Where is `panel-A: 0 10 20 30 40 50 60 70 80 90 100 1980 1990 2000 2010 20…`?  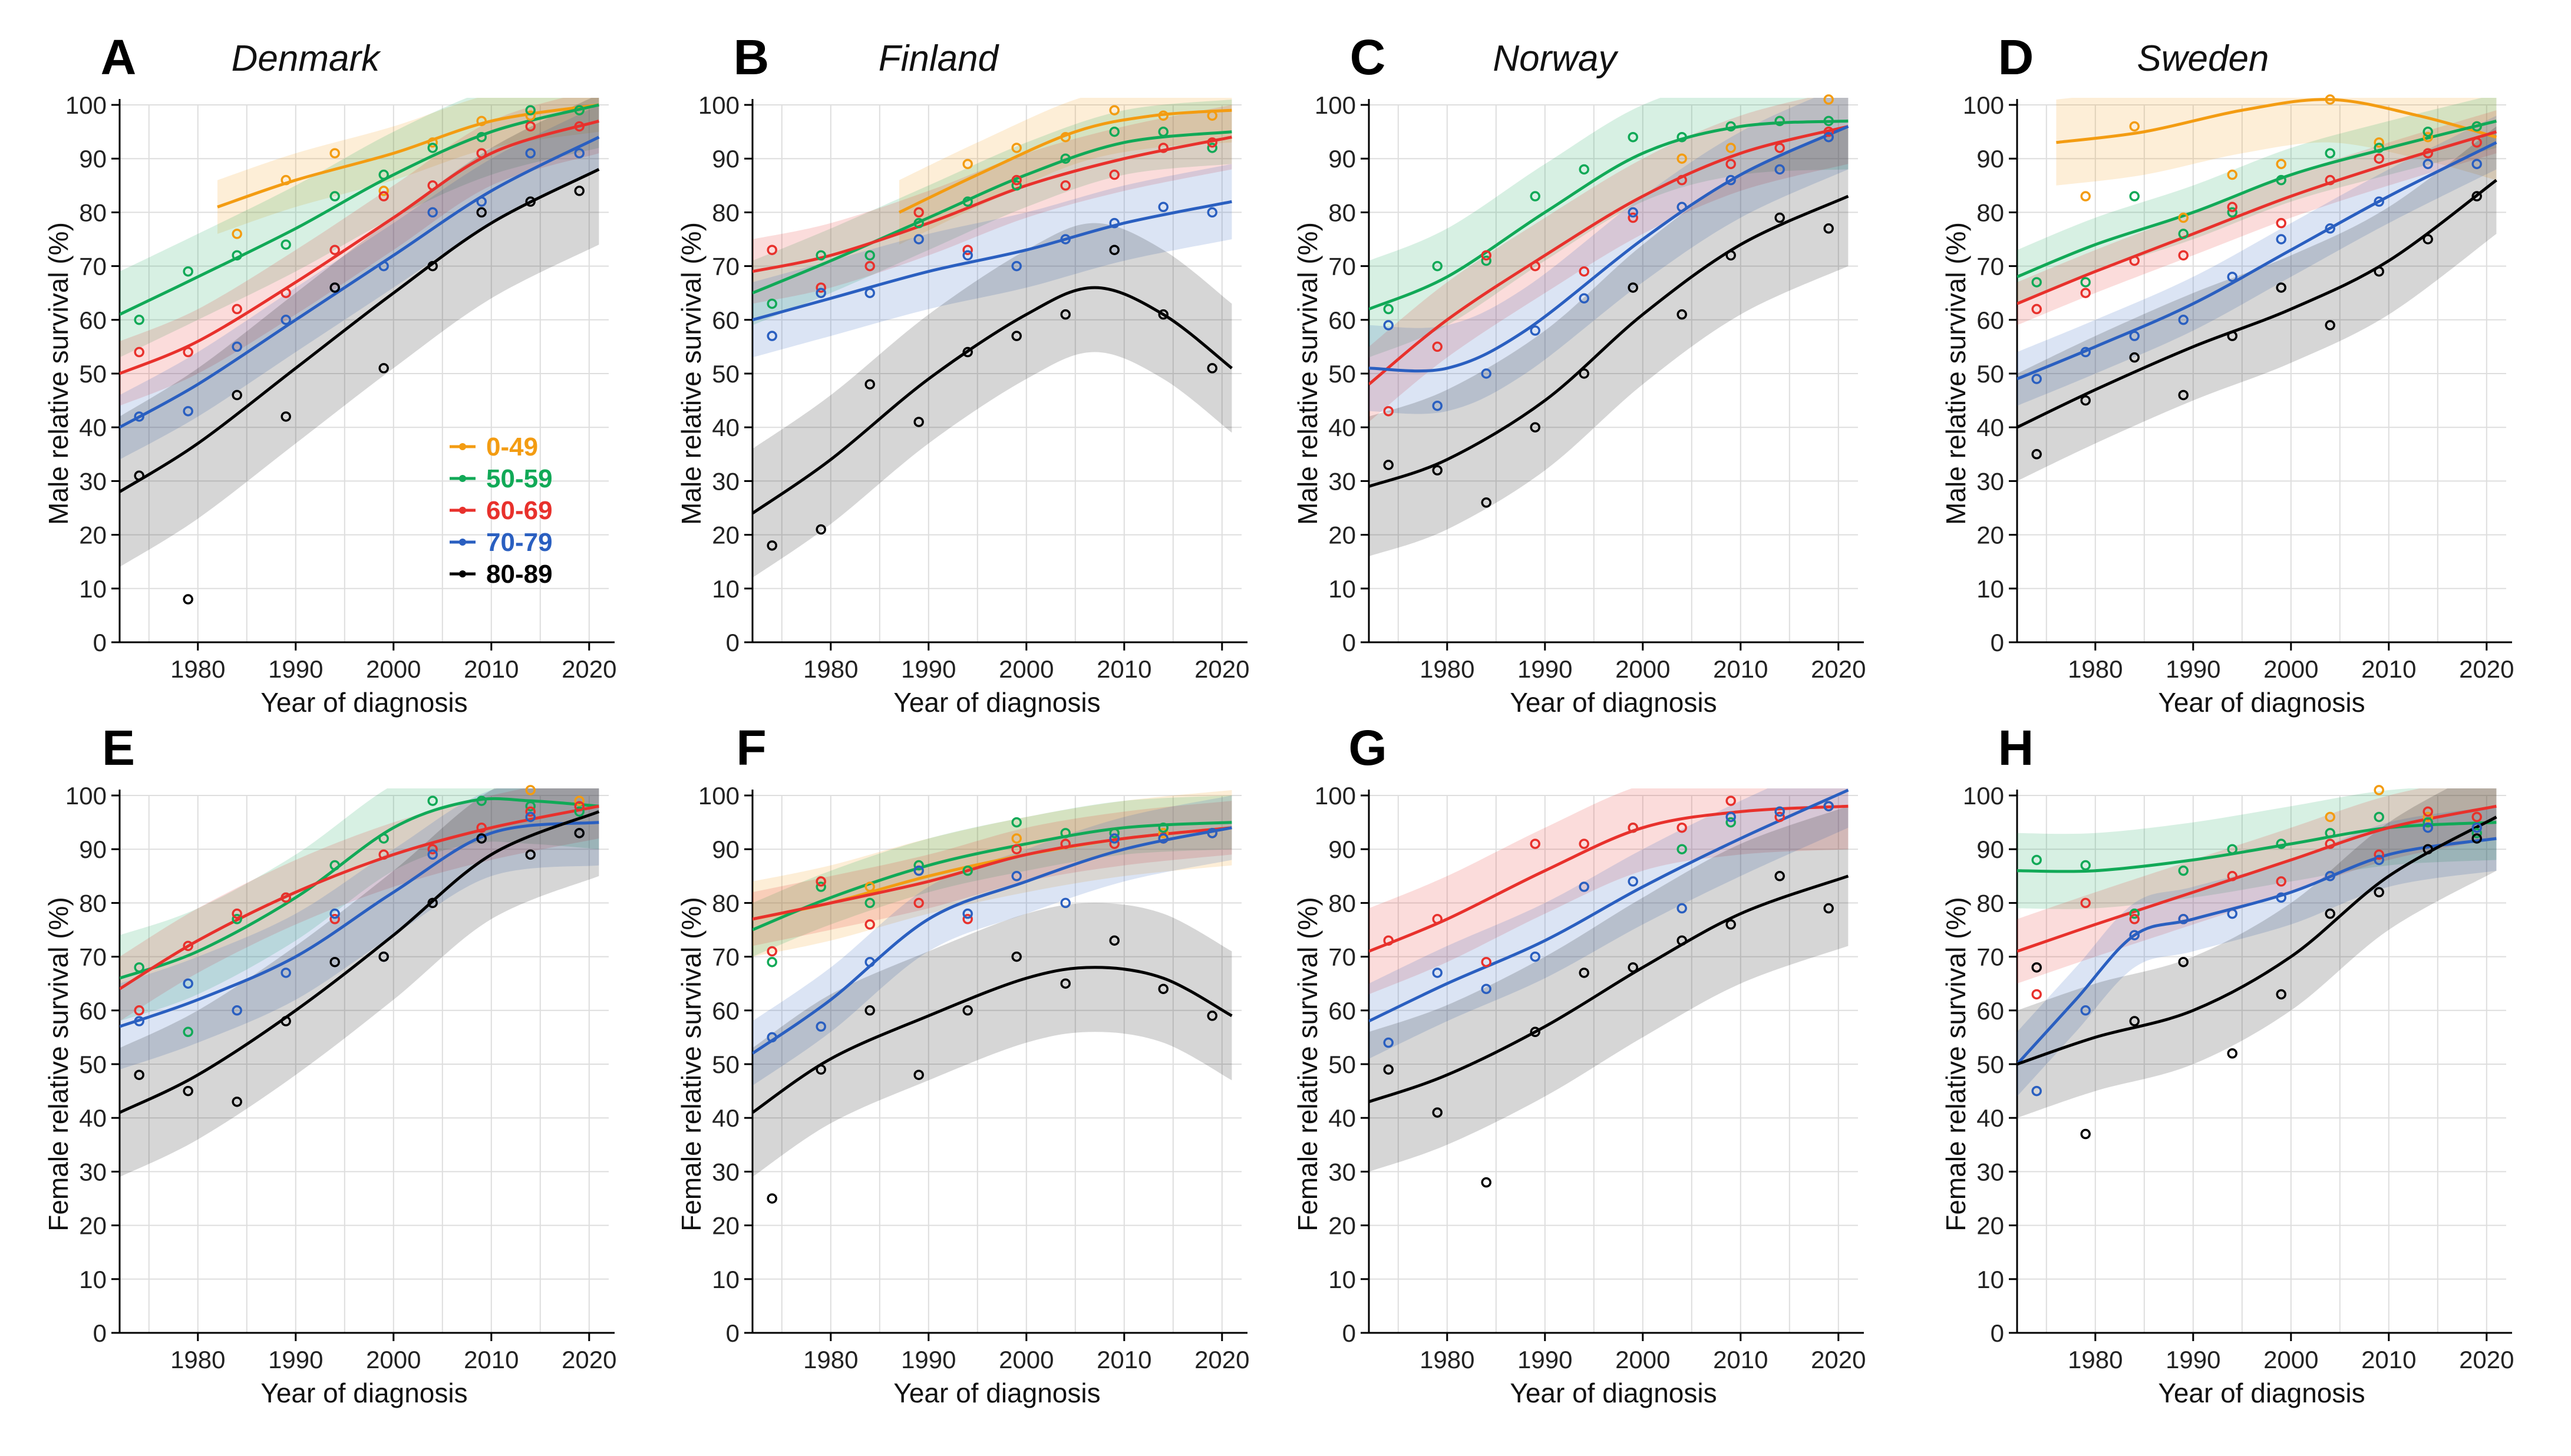
panel-A: 0 10 20 30 40 50 60 70 80 90 100 1980 1990 2000 2010 20… is located at coordinates (330, 373).